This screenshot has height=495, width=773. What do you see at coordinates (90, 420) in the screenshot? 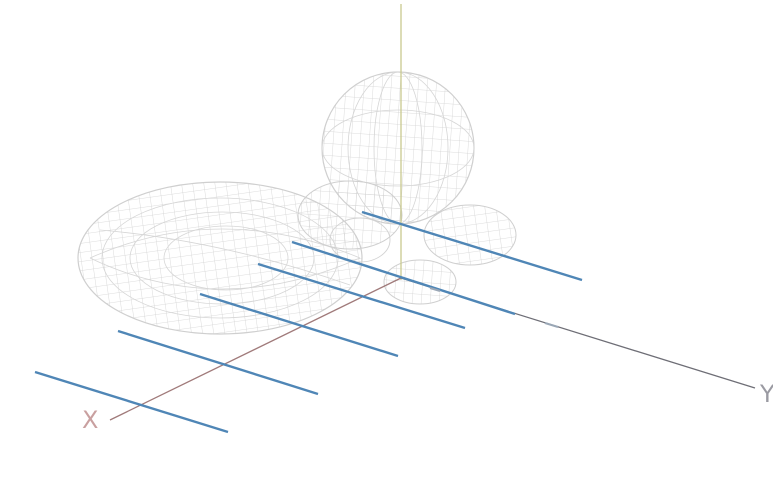
I see `x-axis-label: X` at bounding box center [90, 420].